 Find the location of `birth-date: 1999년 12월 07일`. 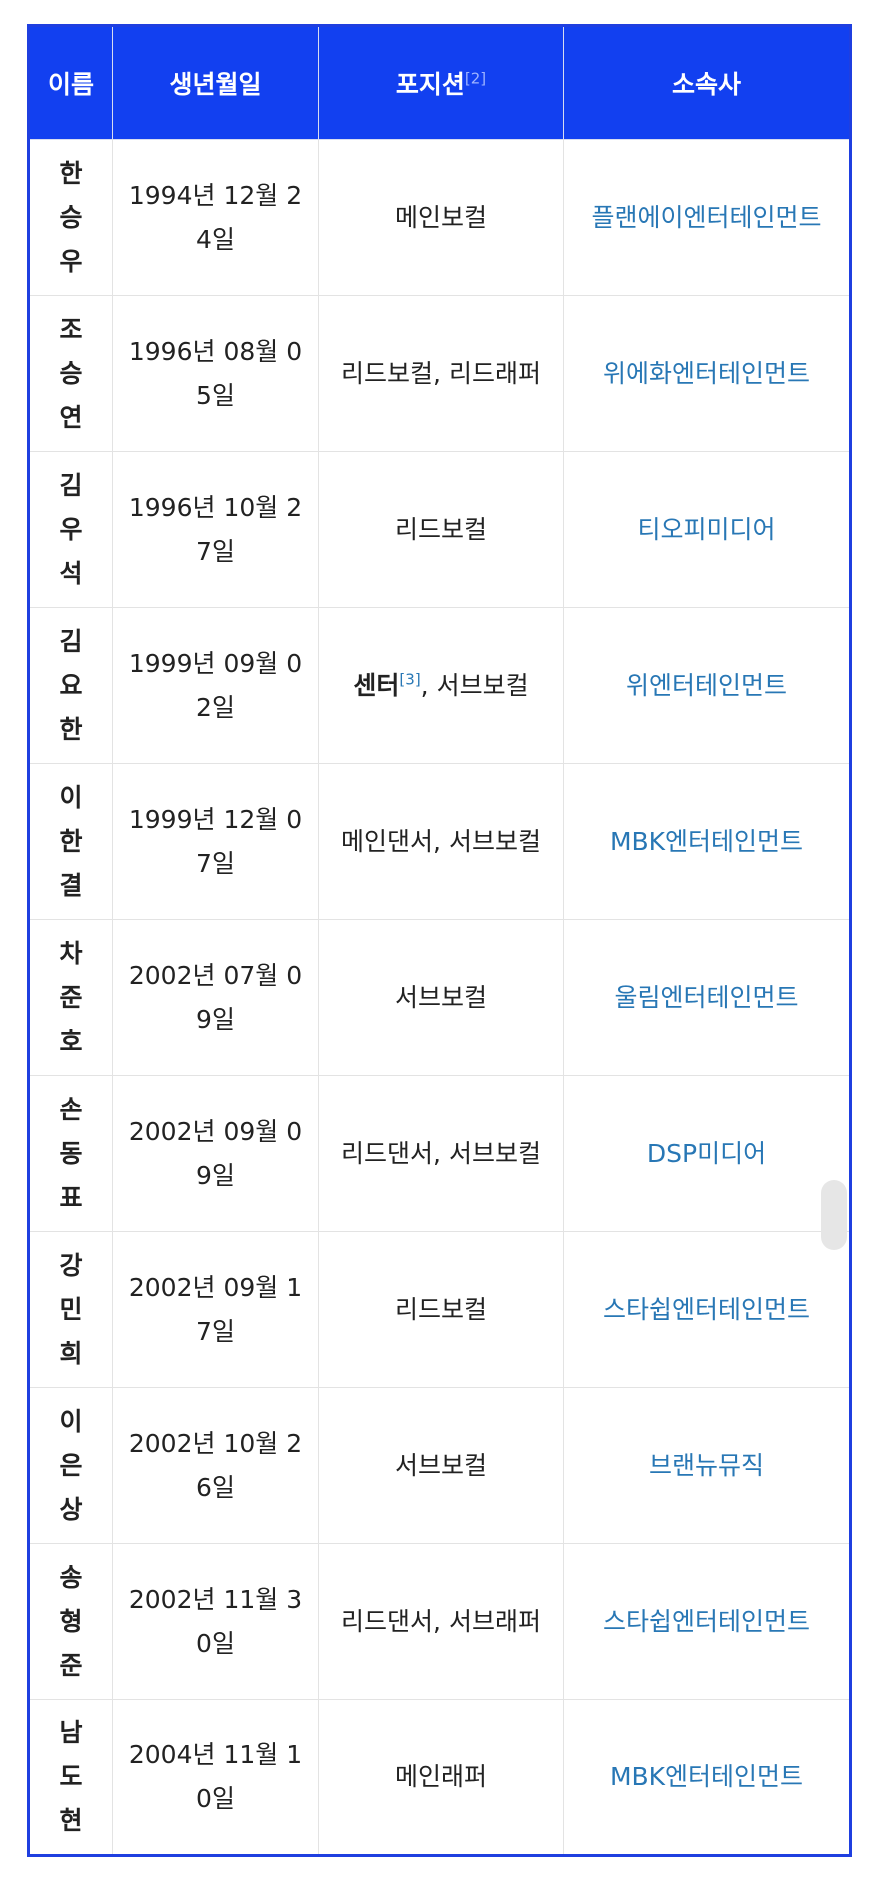

birth-date: 1999년 12월 07일 is located at coordinates (215, 841).